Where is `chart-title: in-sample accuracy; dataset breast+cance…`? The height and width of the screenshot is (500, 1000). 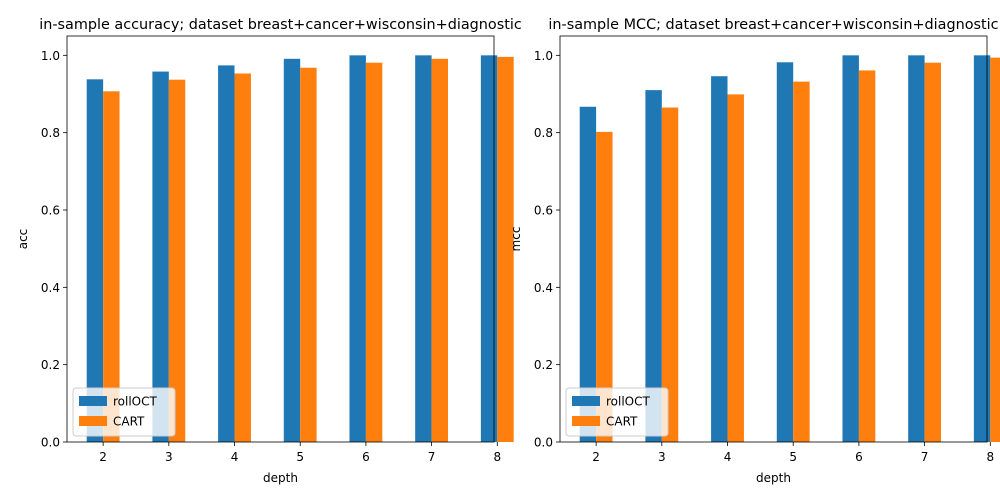 chart-title: in-sample accuracy; dataset breast+cance… is located at coordinates (280, 25).